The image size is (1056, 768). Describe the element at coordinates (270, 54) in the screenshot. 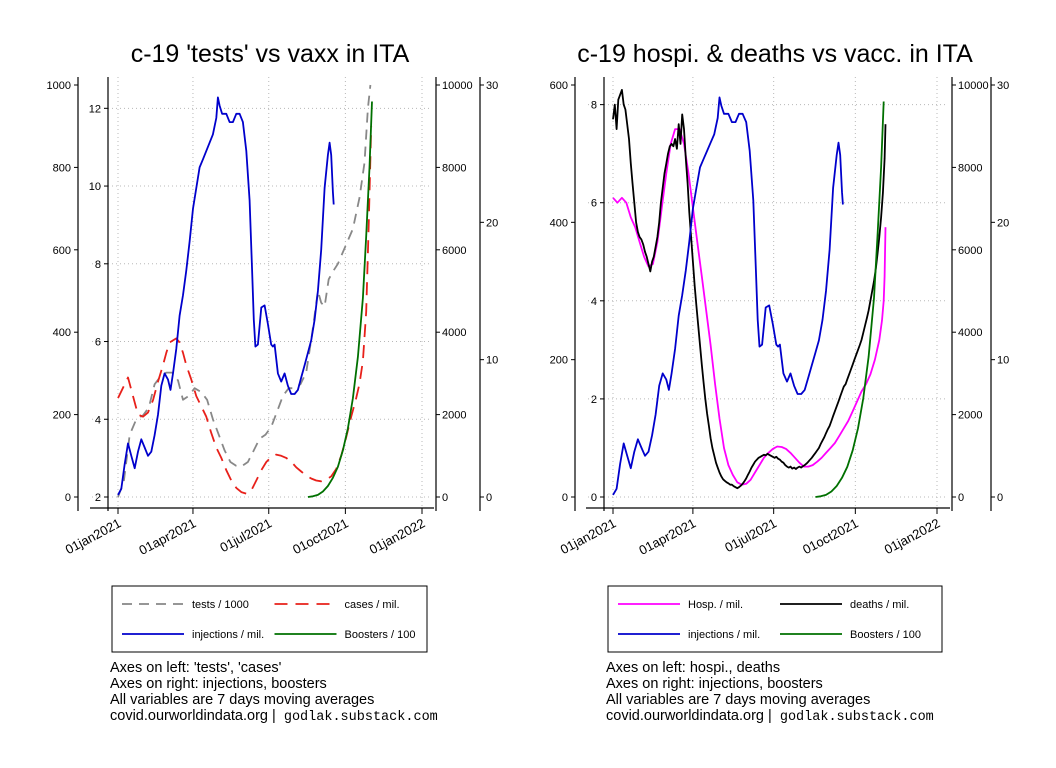

I see `chart-title: c-19 'tests' vs vaxx in ITA` at that location.